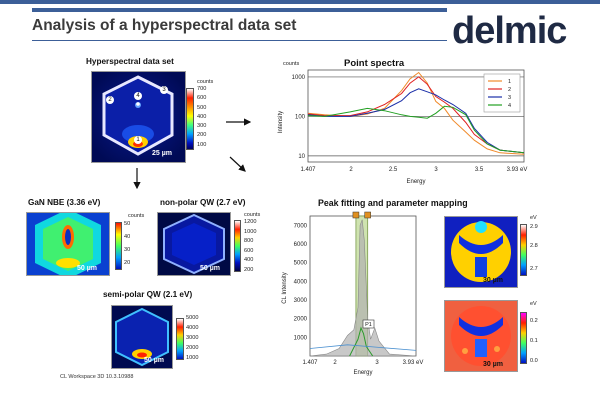 The width and height of the screenshot is (600, 400). I want to click on spectra-yunit: counts, so click(291, 64).